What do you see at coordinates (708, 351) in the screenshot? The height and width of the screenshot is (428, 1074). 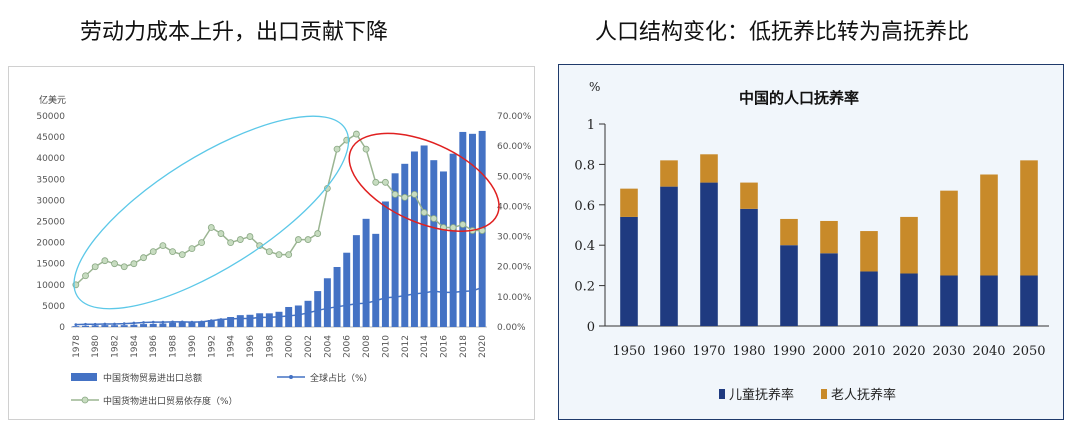 I see `x-tick-label: 1970` at bounding box center [708, 351].